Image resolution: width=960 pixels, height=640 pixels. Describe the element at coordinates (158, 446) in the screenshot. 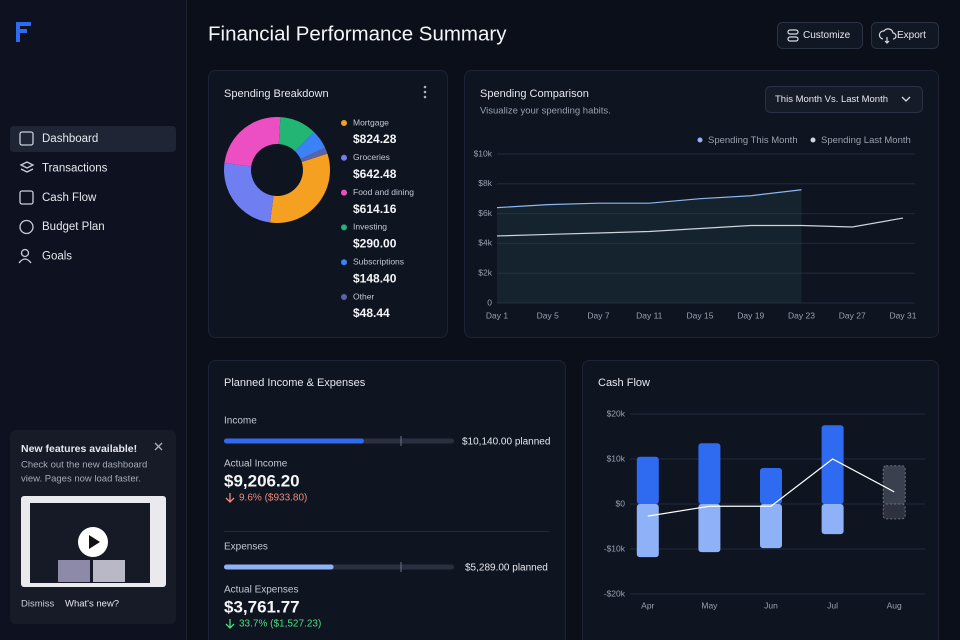

I see `close-button` at that location.